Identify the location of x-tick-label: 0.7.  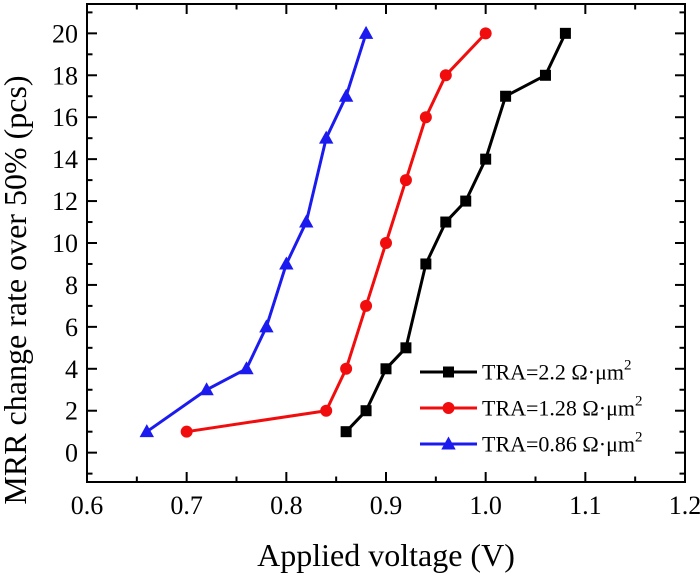
(186, 505).